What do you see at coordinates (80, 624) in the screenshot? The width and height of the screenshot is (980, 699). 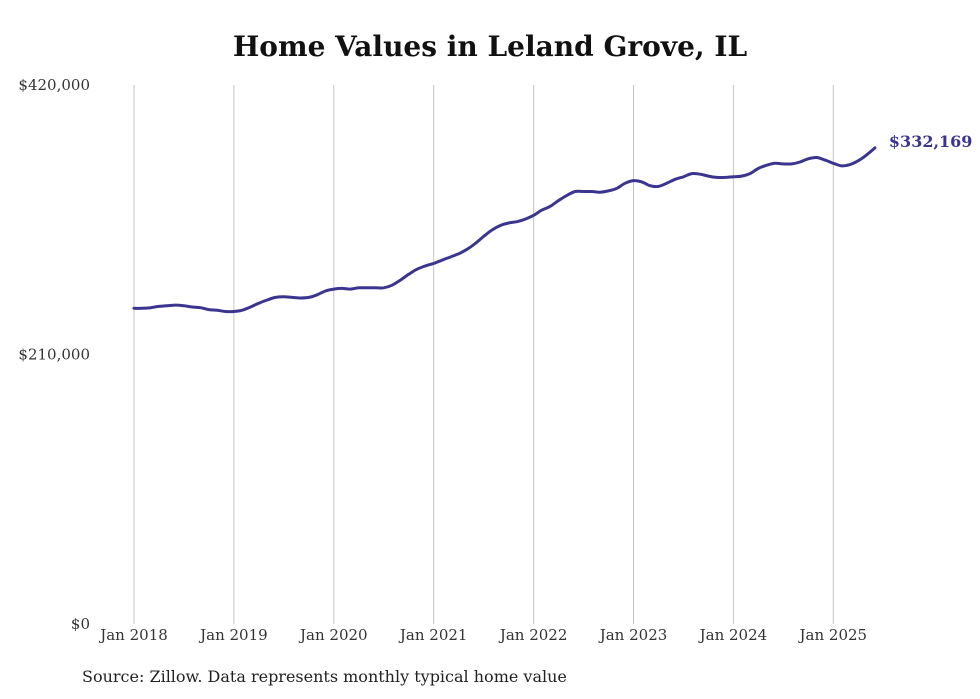 I see `y-tick-label: $0` at bounding box center [80, 624].